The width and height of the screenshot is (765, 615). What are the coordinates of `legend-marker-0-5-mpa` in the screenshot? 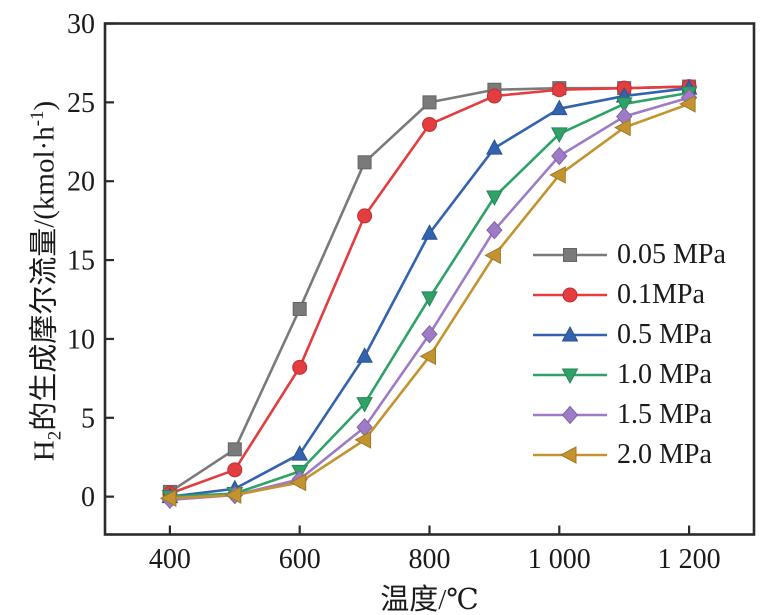 It's located at (570, 333).